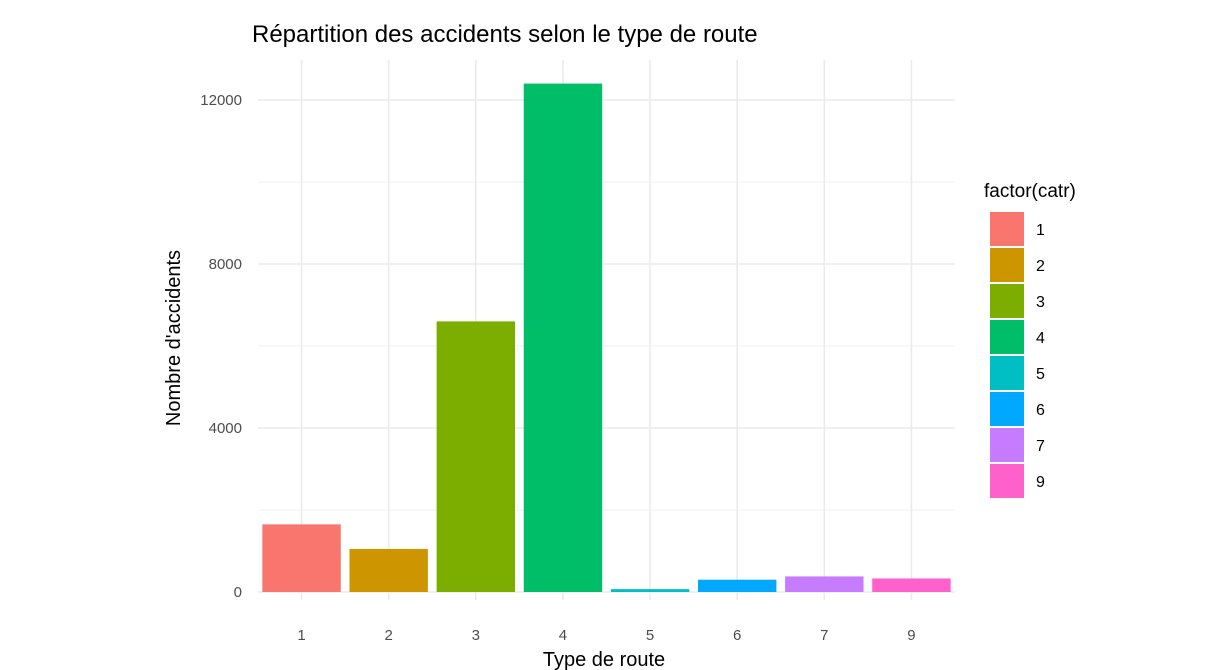 The height and width of the screenshot is (670, 1226). What do you see at coordinates (1040, 230) in the screenshot?
I see `legend-label: 1` at bounding box center [1040, 230].